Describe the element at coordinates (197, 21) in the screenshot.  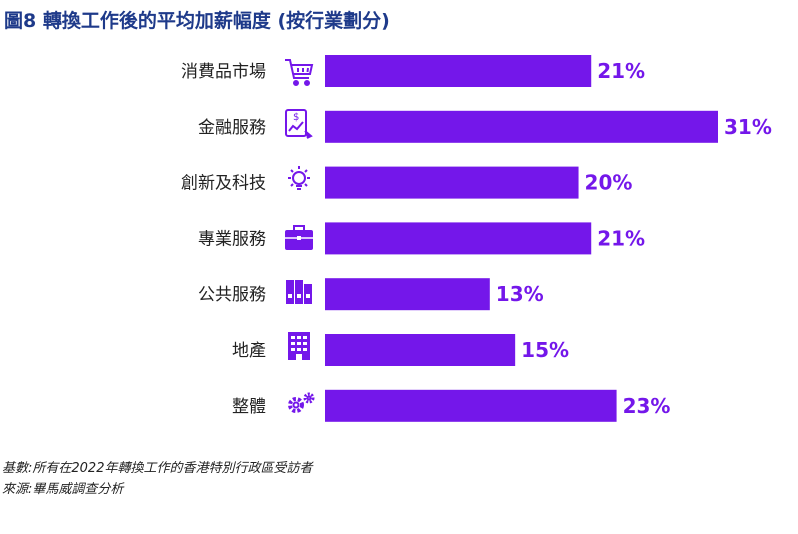
I see `chart-title: 圖8 轉換工作後的平均加薪幅度 (按行業劃分)` at that location.